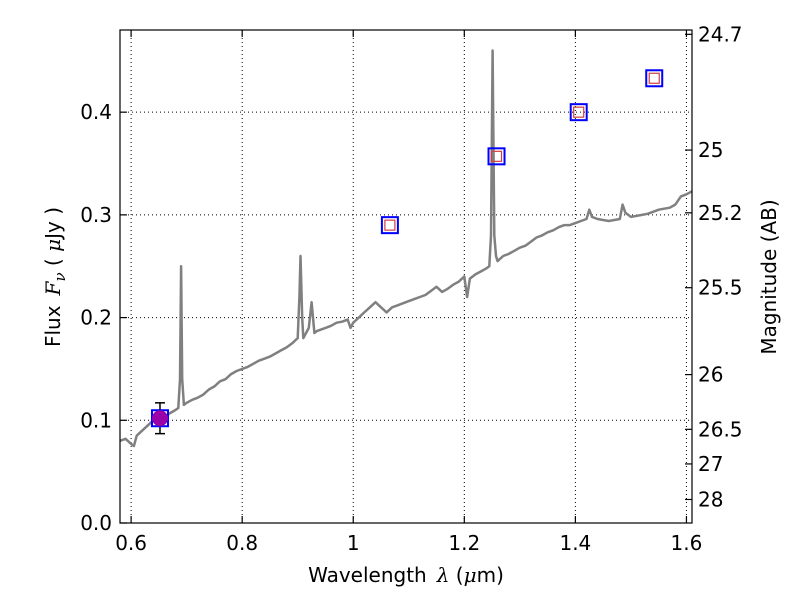 This screenshot has height=600, width=800. Describe the element at coordinates (464, 543) in the screenshot. I see `x-tick-label-3: 1.2` at that location.